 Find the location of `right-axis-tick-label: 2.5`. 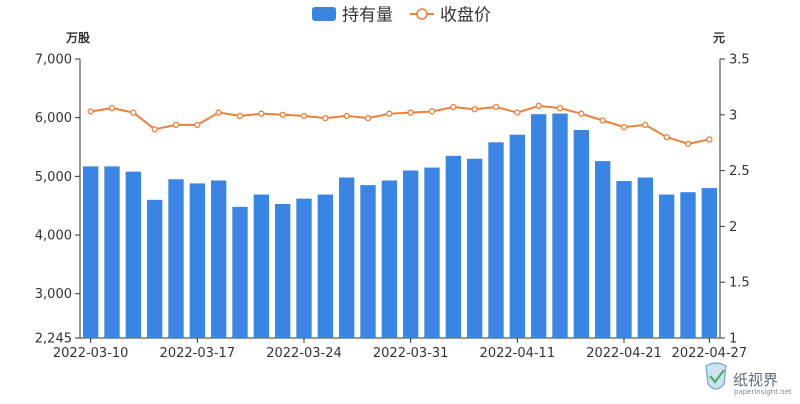

right-axis-tick-label: 2.5 is located at coordinates (739, 171).